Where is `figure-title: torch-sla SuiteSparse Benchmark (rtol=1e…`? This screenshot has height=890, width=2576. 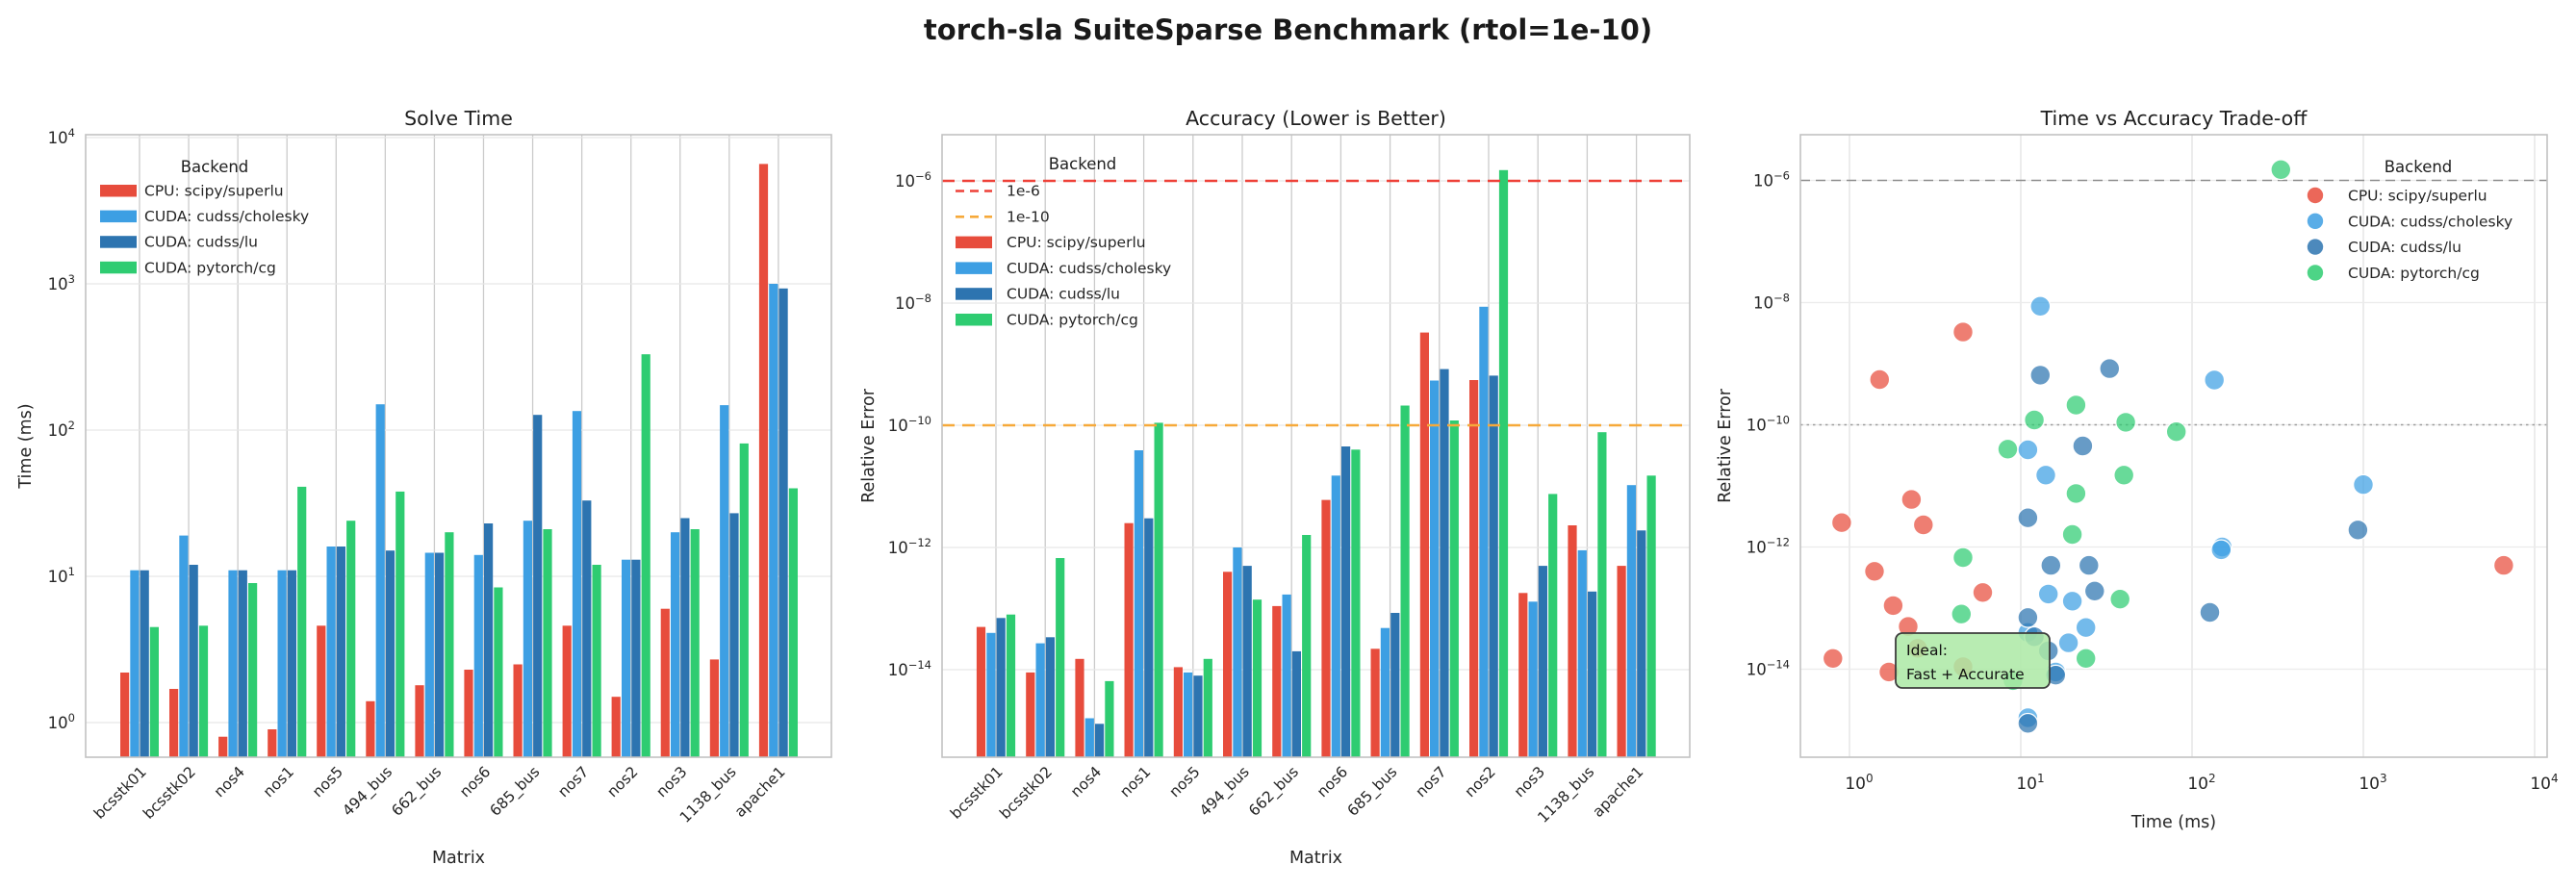
figure-title: torch-sla SuiteSparse Benchmark (rtol=1e… is located at coordinates (1288, 29).